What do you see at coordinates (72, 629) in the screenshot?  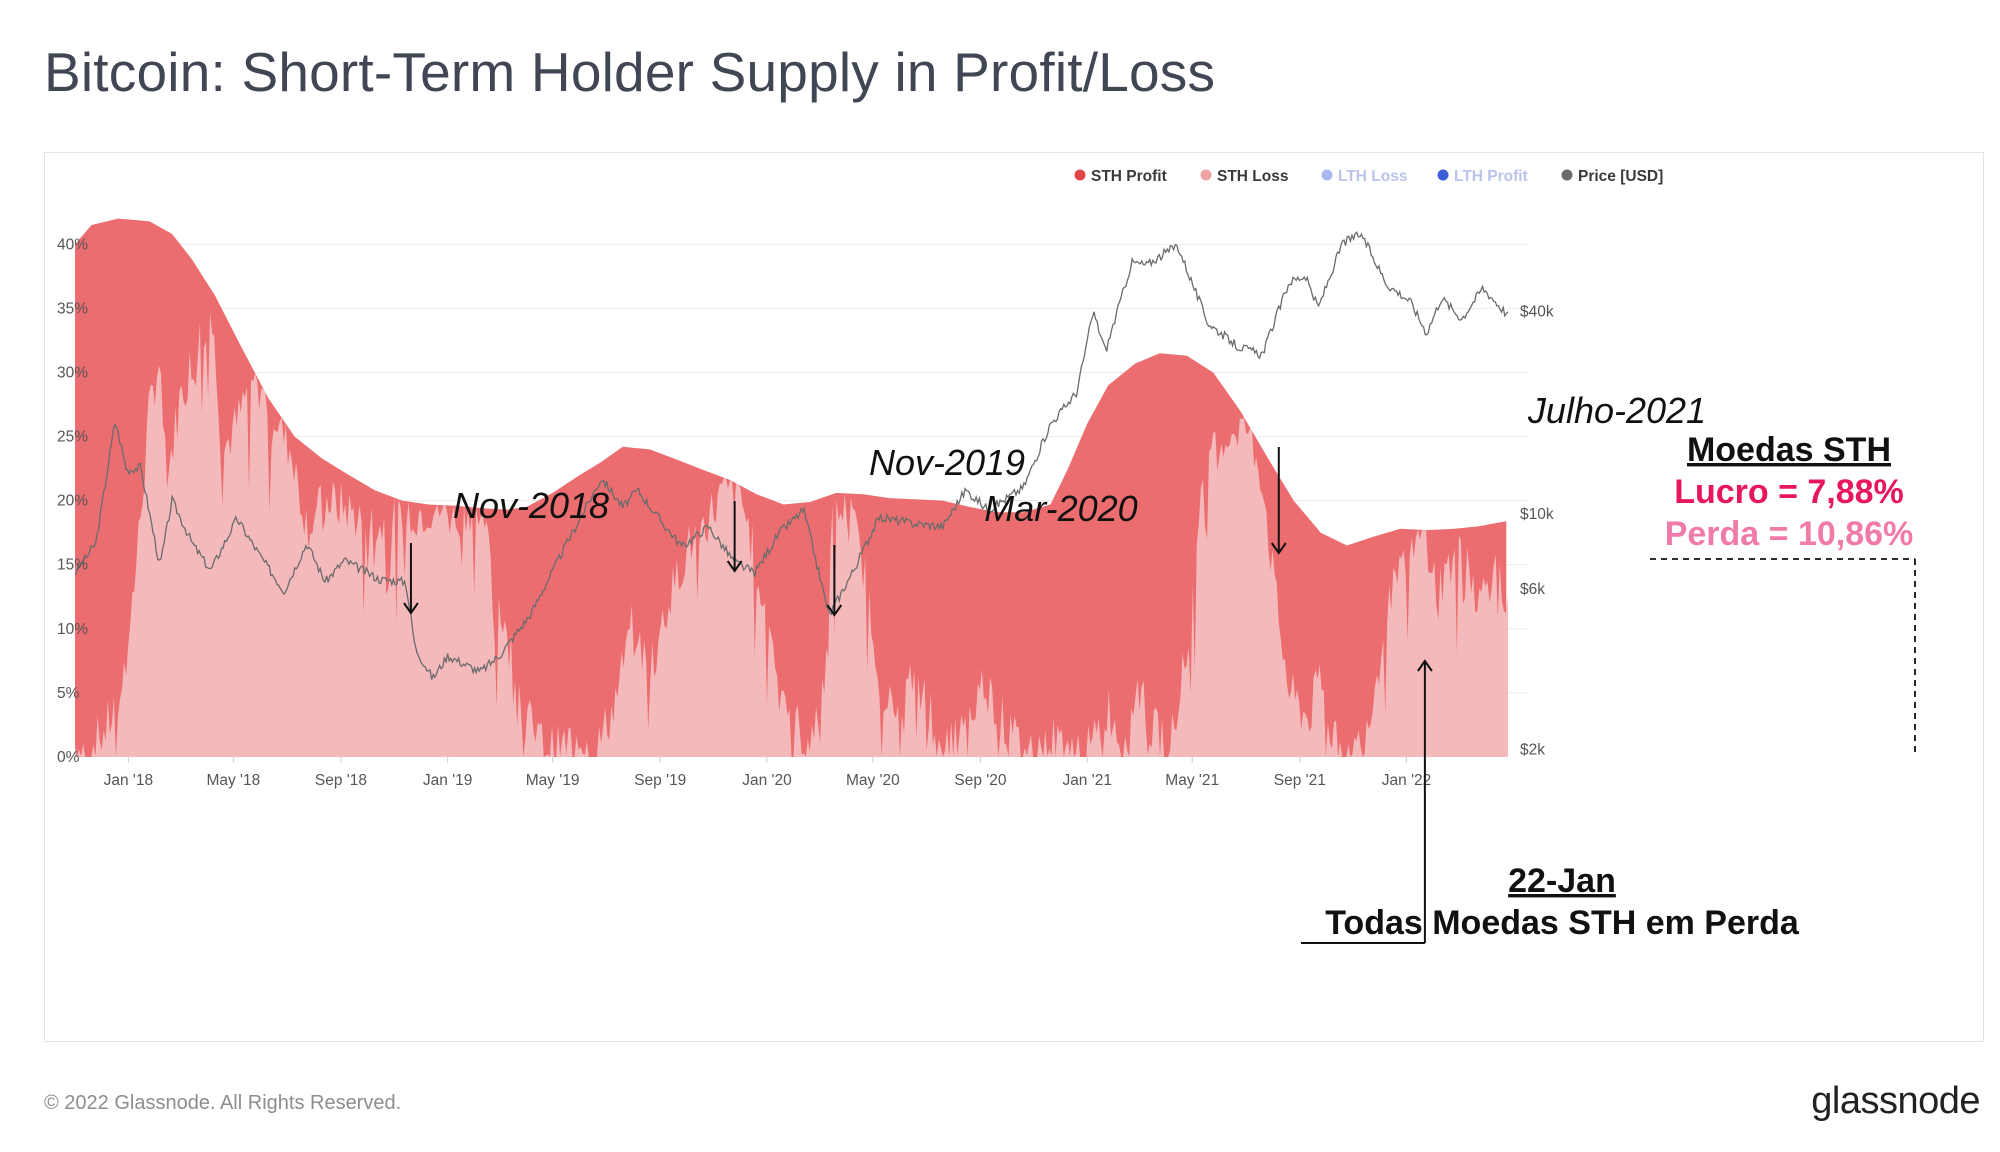 I see `y-left-tick-label: 10%` at bounding box center [72, 629].